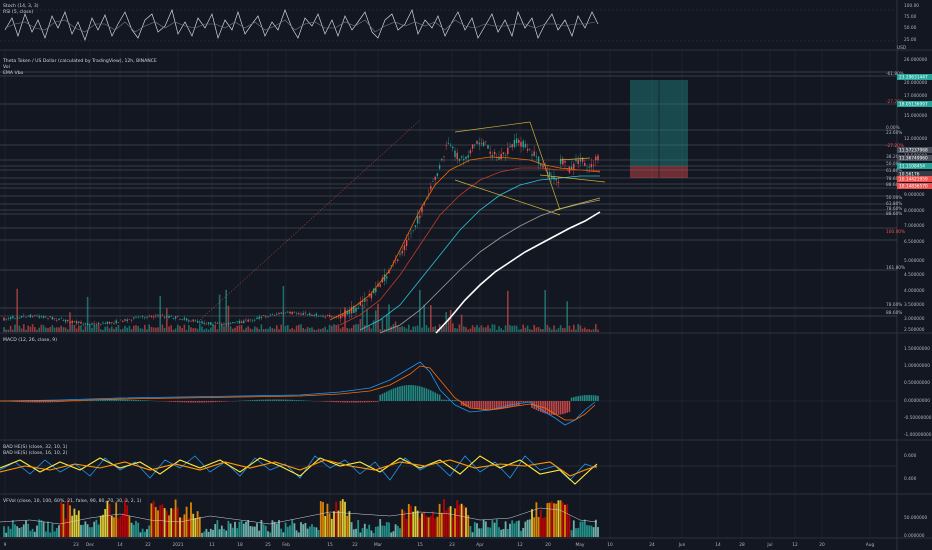 The width and height of the screenshot is (932, 550). Describe the element at coordinates (913, 159) in the screenshot. I see `price-tag: 11.36749960` at that location.